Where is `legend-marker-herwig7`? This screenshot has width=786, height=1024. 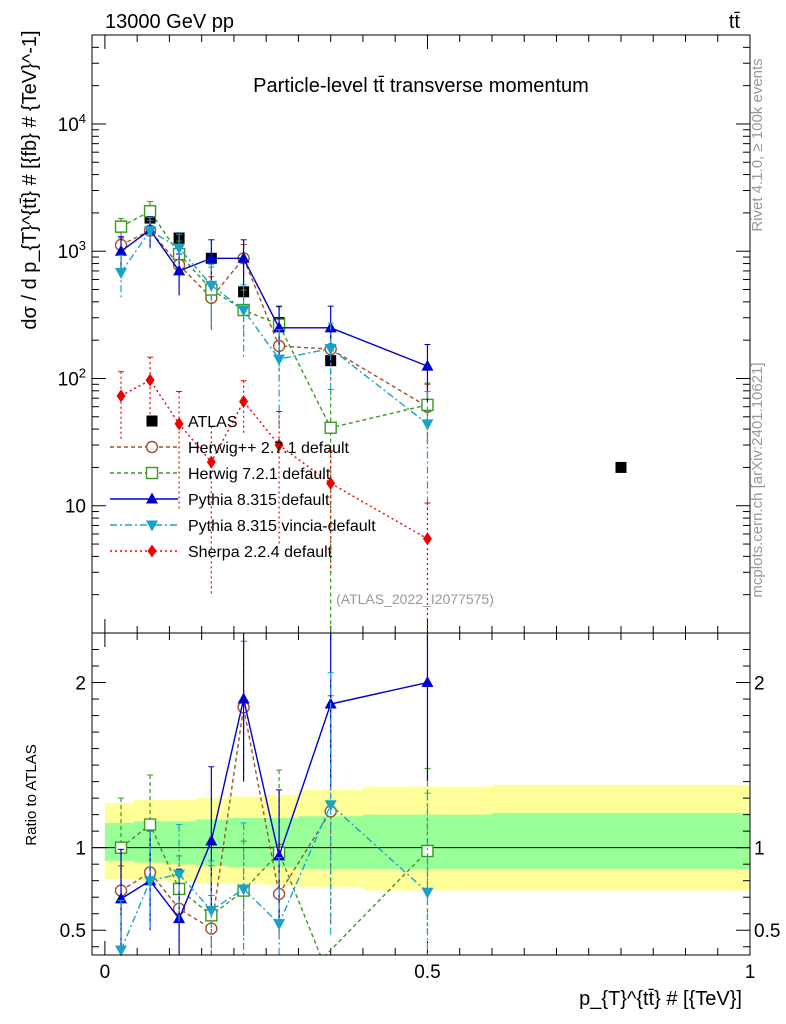 legend-marker-herwig7 is located at coordinates (152, 473).